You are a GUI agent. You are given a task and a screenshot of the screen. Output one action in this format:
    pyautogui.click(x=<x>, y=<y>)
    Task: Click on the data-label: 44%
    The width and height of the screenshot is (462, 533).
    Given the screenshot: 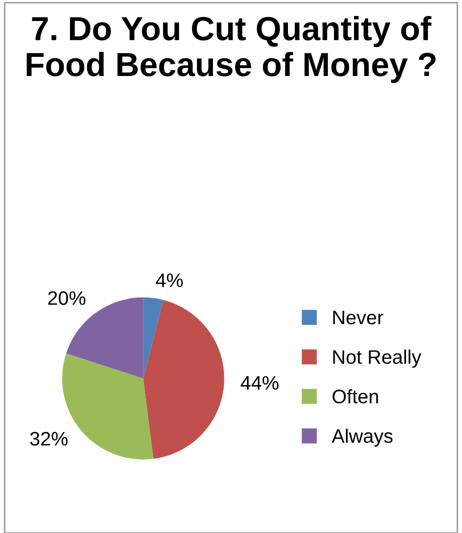 What is the action you would take?
    pyautogui.click(x=259, y=383)
    